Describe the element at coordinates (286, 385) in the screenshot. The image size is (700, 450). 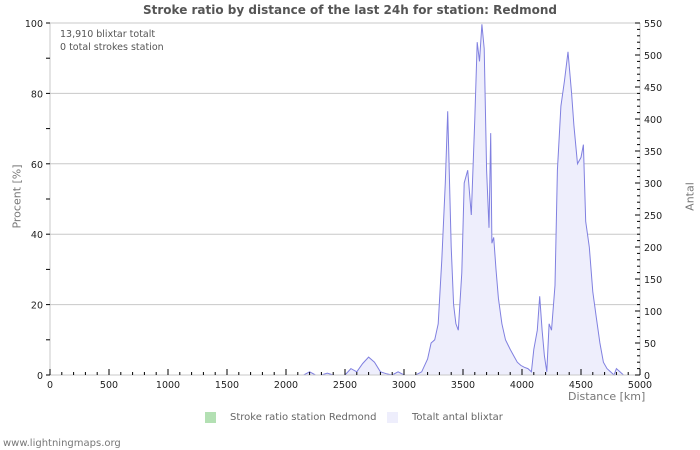
I see `tick-label: 2000` at that location.